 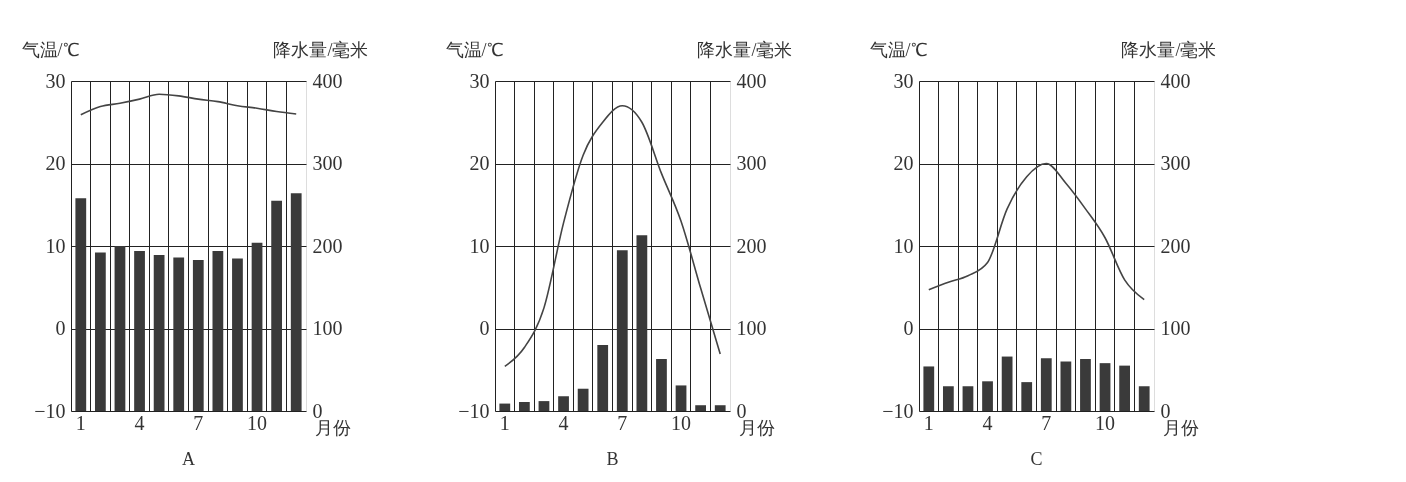 What do you see at coordinates (188, 459) in the screenshot?
I see `text: A` at bounding box center [188, 459].